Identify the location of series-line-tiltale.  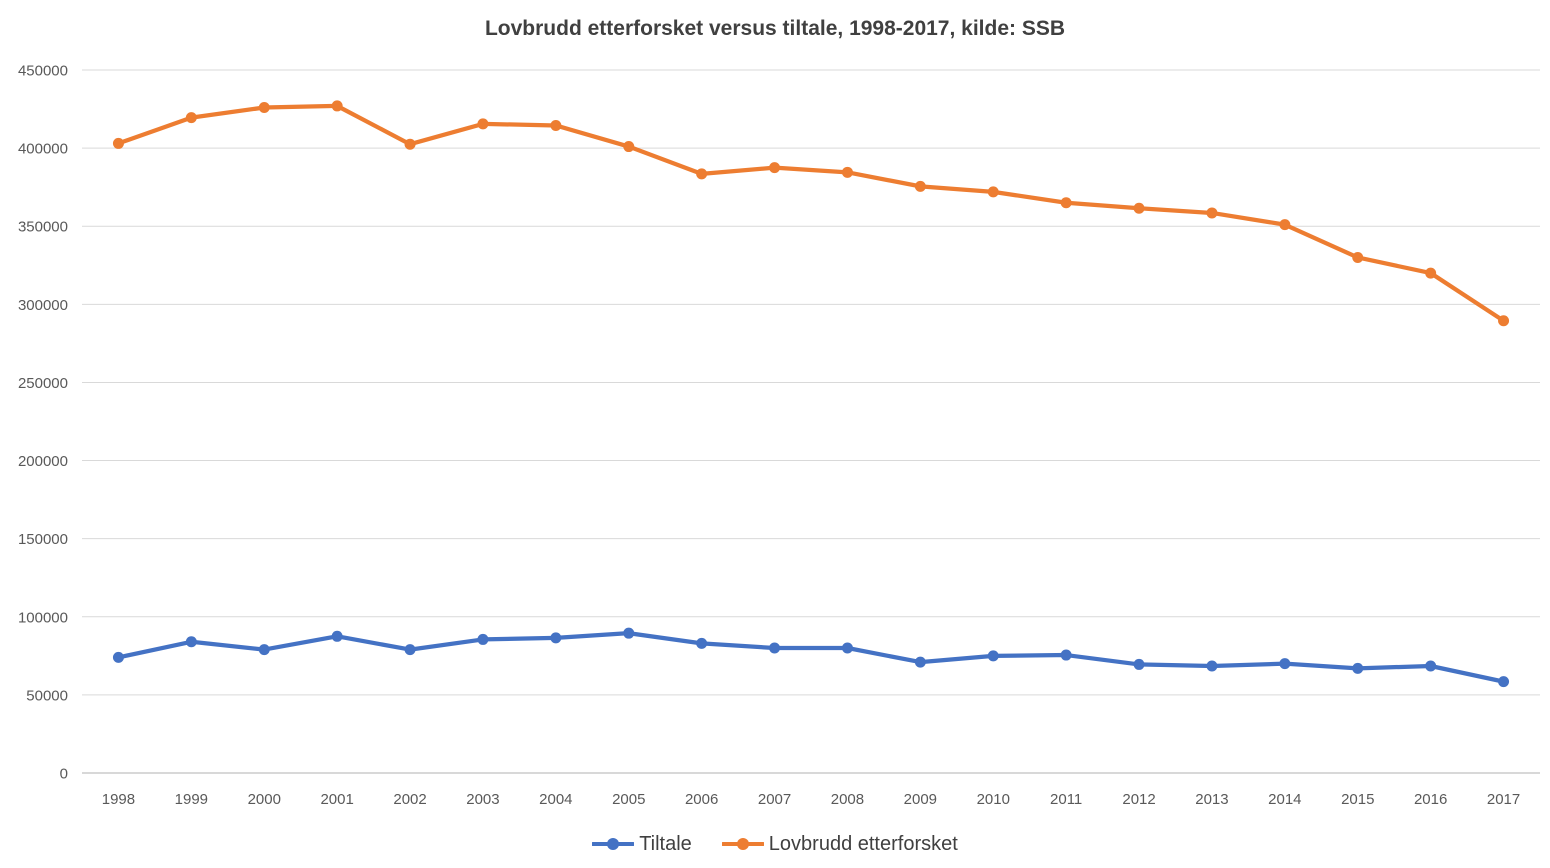
(811, 657).